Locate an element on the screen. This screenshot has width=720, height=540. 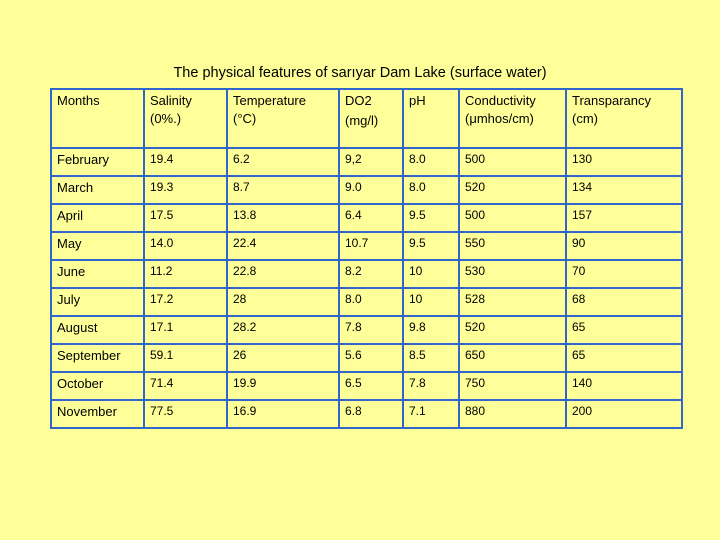
salinity-cell: 77.5 is located at coordinates (185, 414).